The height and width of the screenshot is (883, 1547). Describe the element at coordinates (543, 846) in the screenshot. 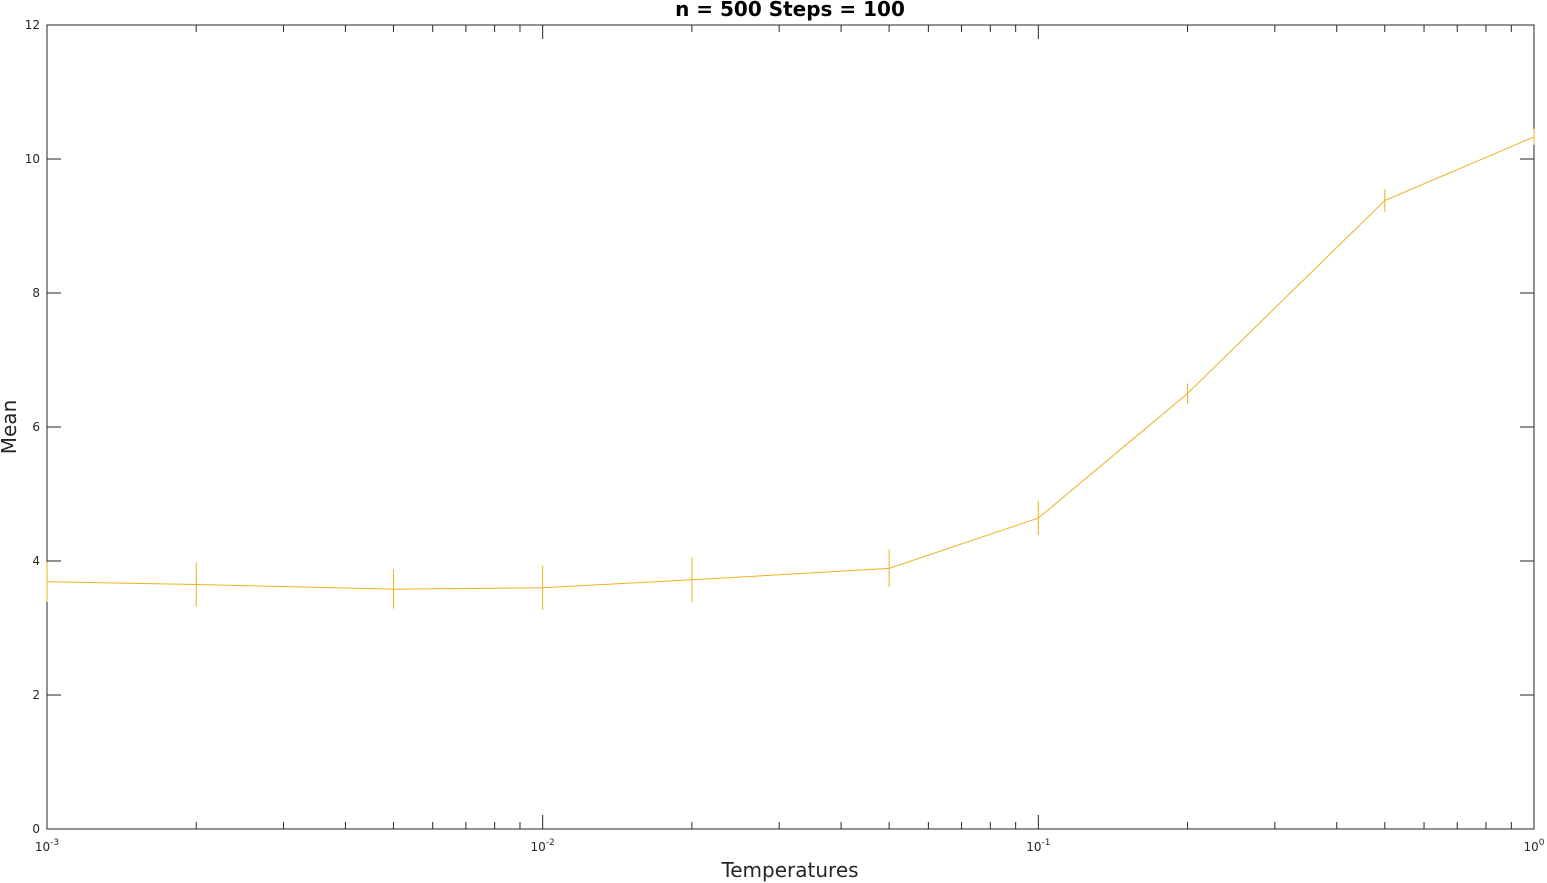

I see `x-tick-label: 10⁻²` at that location.